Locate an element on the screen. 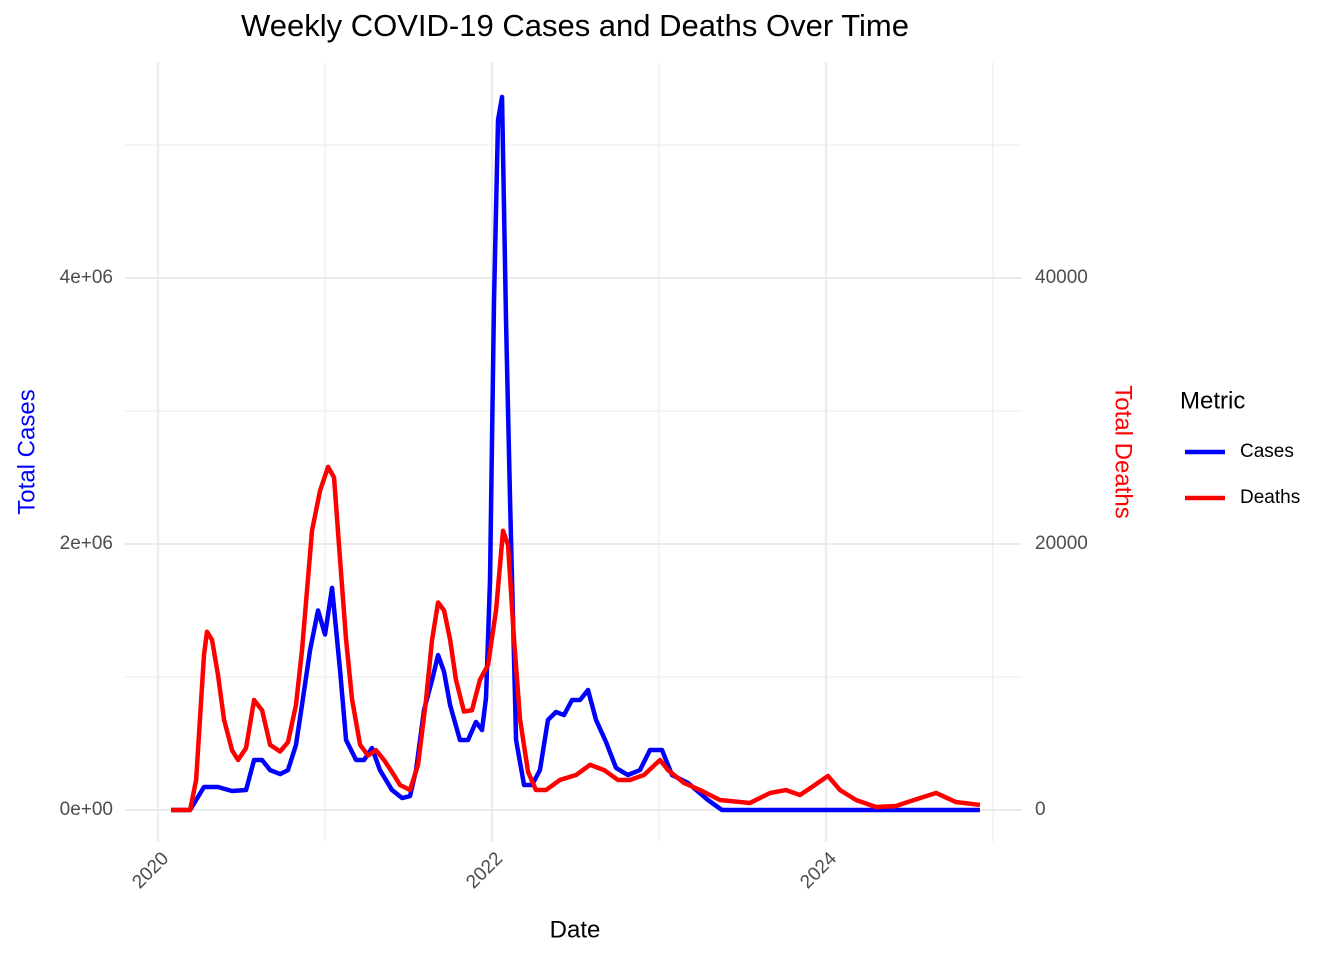  y2-tick-label: 20000 is located at coordinates (1061, 543).